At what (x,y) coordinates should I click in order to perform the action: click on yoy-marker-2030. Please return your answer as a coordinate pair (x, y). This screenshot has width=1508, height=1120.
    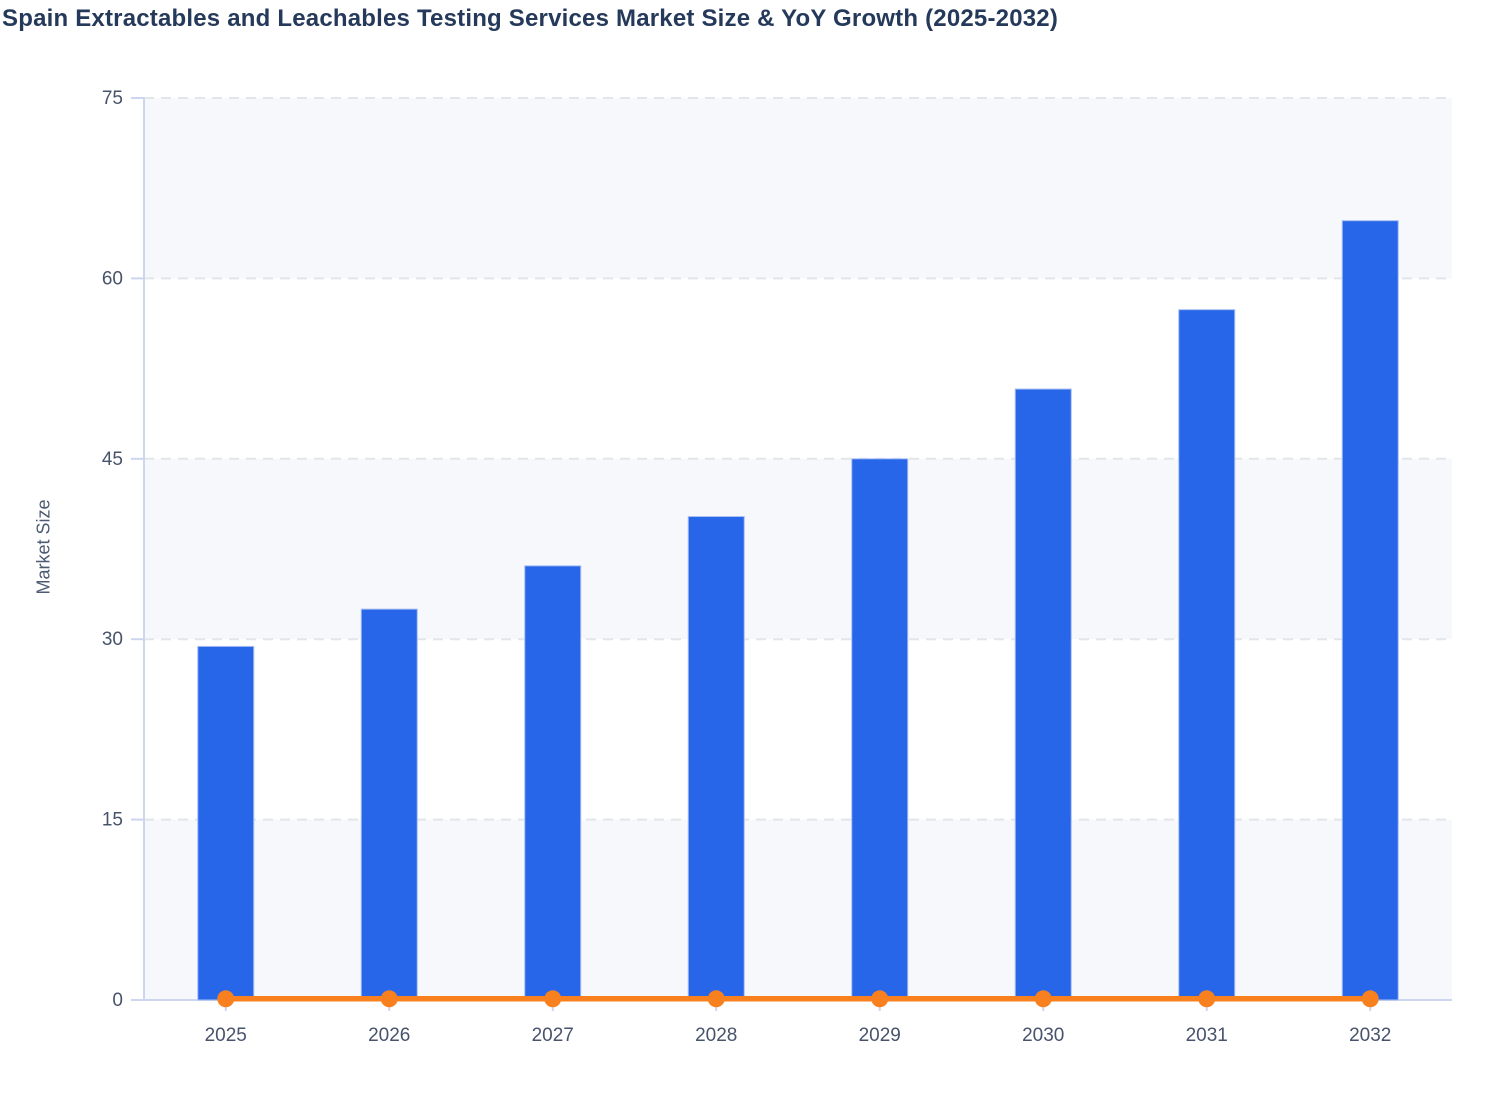
    Looking at the image, I should click on (1043, 999).